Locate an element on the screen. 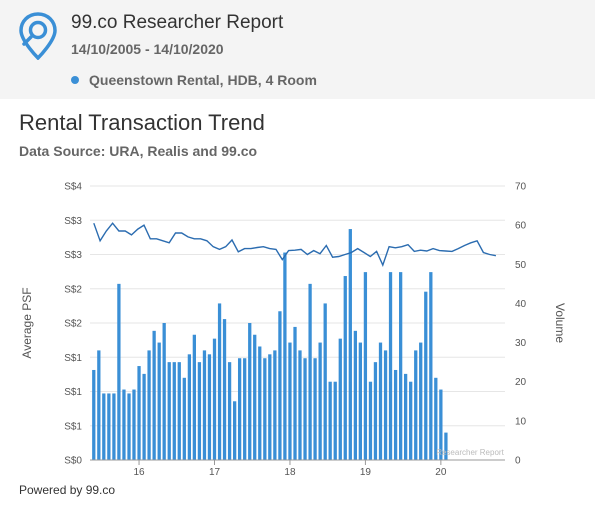 The height and width of the screenshot is (513, 595). left-tick-label: S$0 is located at coordinates (73, 461).